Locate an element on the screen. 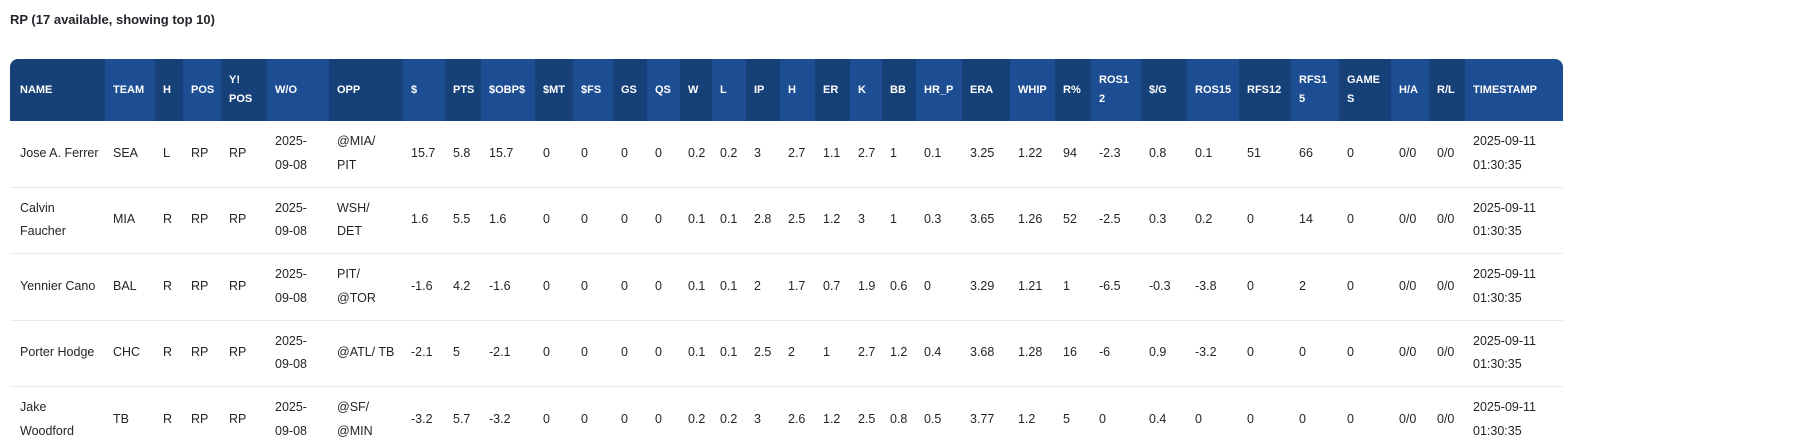 This screenshot has width=1817, height=447. cell-name: Porter Hodge is located at coordinates (57, 353).